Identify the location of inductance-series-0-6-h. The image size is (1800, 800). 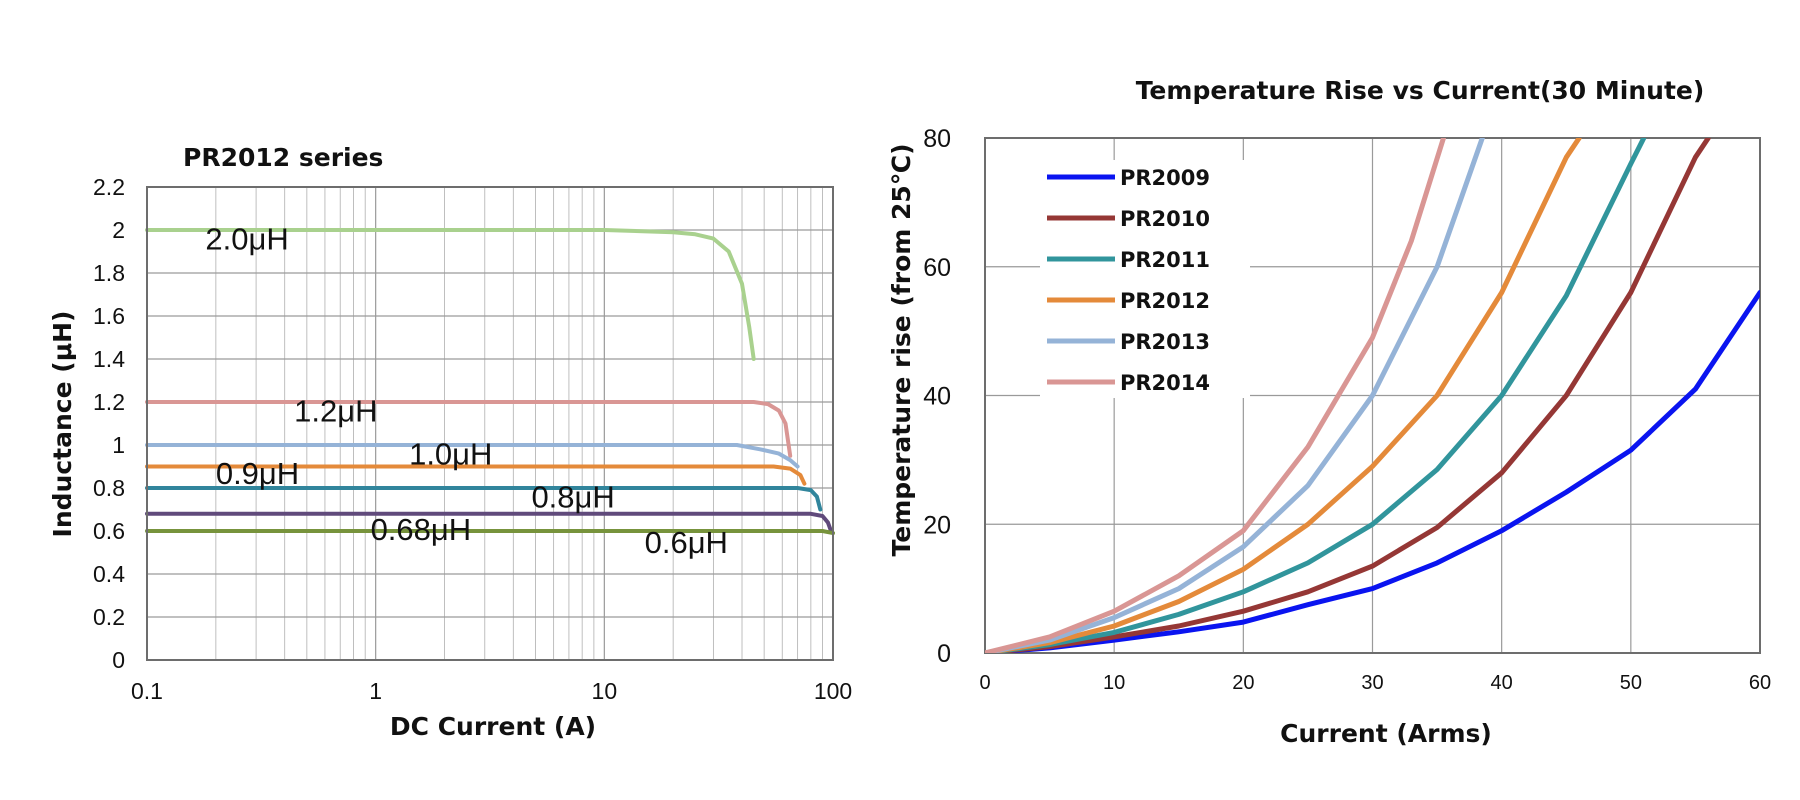
(490, 532).